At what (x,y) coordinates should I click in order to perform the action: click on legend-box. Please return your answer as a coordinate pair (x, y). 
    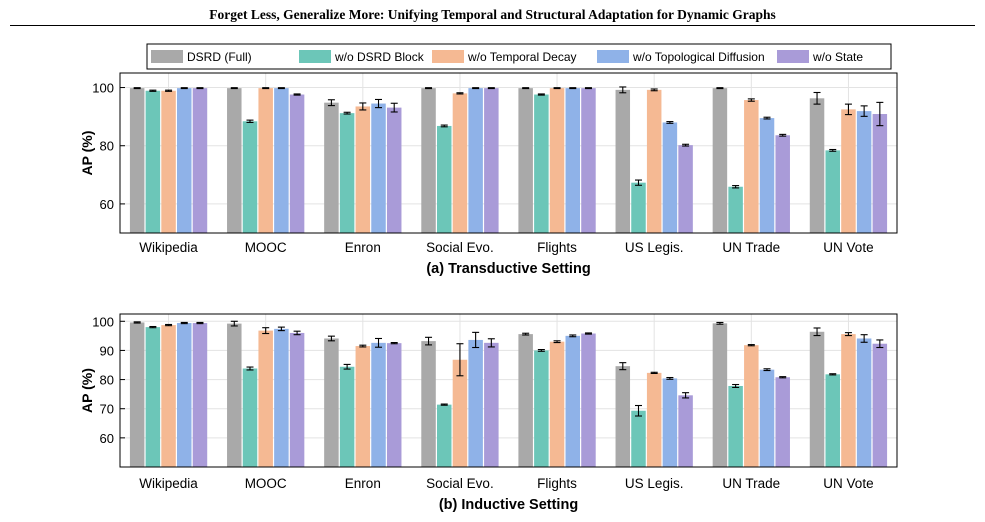
    Looking at the image, I should click on (519, 56).